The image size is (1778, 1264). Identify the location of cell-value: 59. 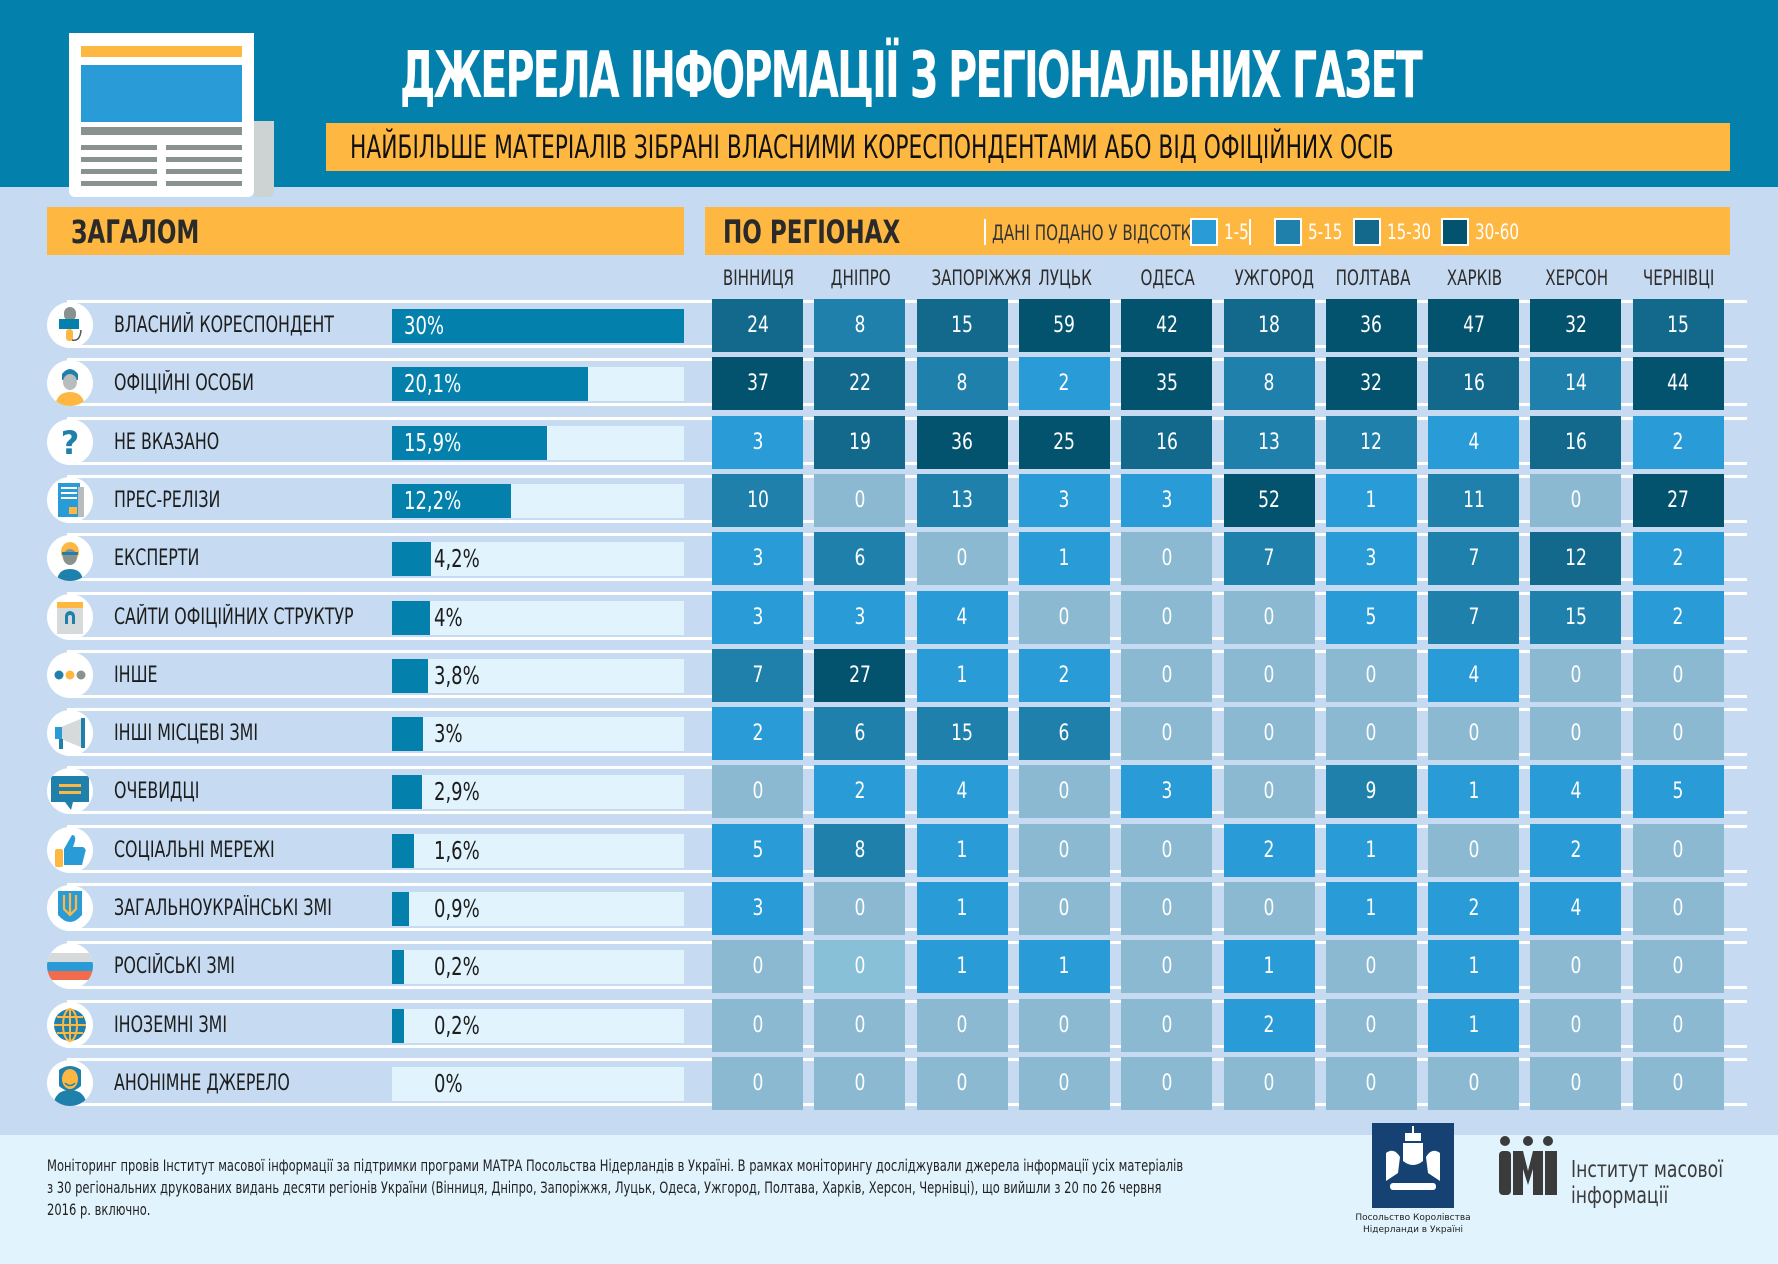
(1064, 325).